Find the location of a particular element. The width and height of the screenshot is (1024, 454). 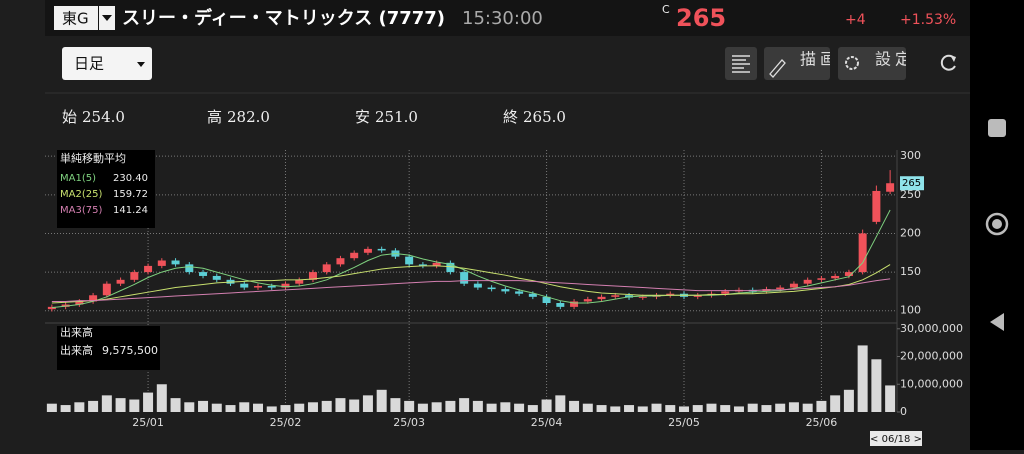

market: 東G is located at coordinates (75, 19).